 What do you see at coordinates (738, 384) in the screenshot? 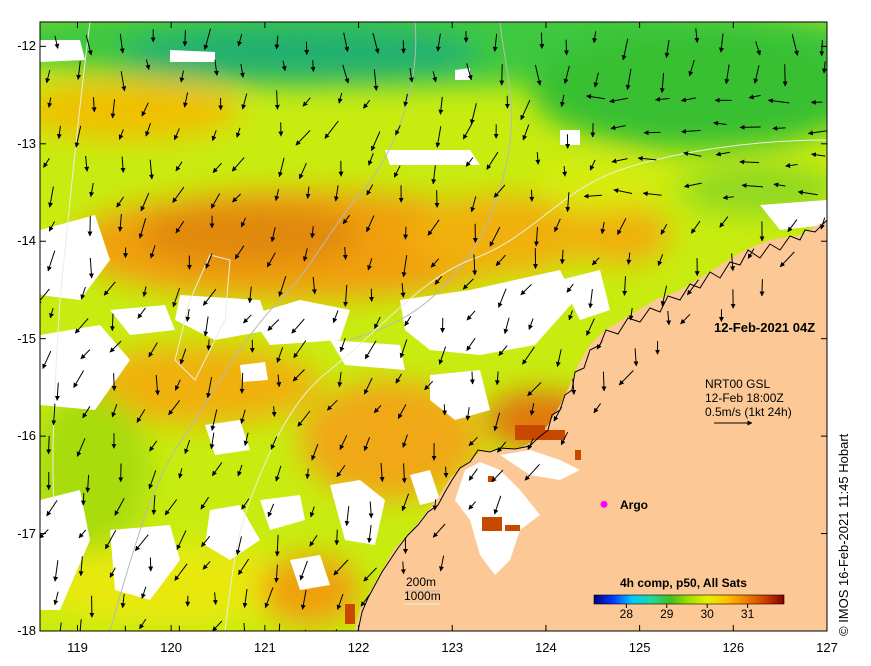
I see `current-model-label: NRT00 GSL` at bounding box center [738, 384].